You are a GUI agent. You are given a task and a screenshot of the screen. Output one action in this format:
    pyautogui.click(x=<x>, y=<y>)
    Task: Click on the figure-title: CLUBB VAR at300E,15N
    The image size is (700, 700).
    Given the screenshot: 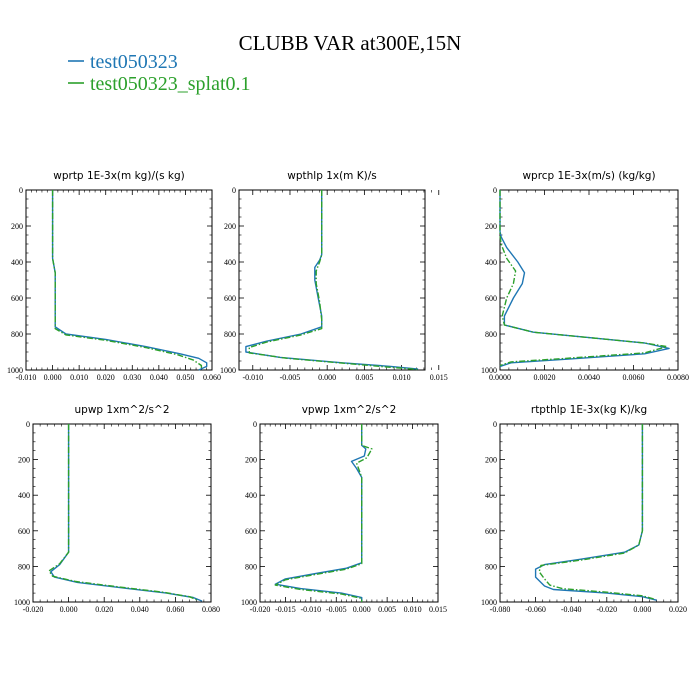 What is the action you would take?
    pyautogui.click(x=350, y=43)
    